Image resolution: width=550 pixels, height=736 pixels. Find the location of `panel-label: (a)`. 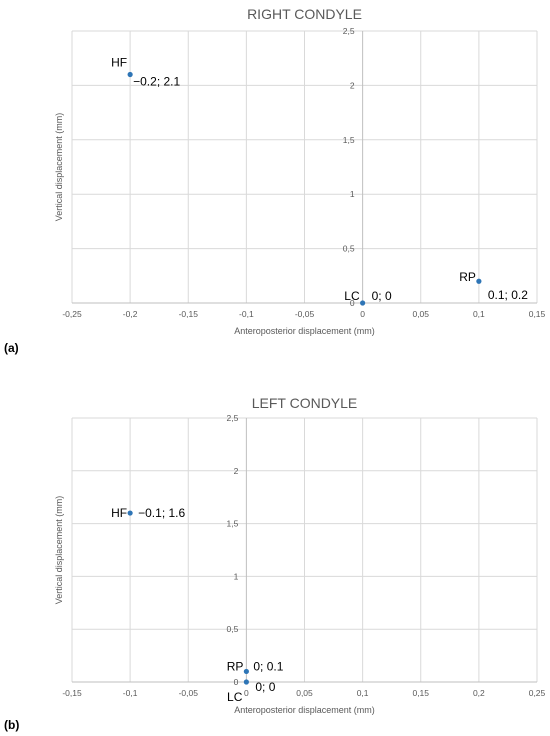

panel-label: (a) is located at coordinates (11, 348).